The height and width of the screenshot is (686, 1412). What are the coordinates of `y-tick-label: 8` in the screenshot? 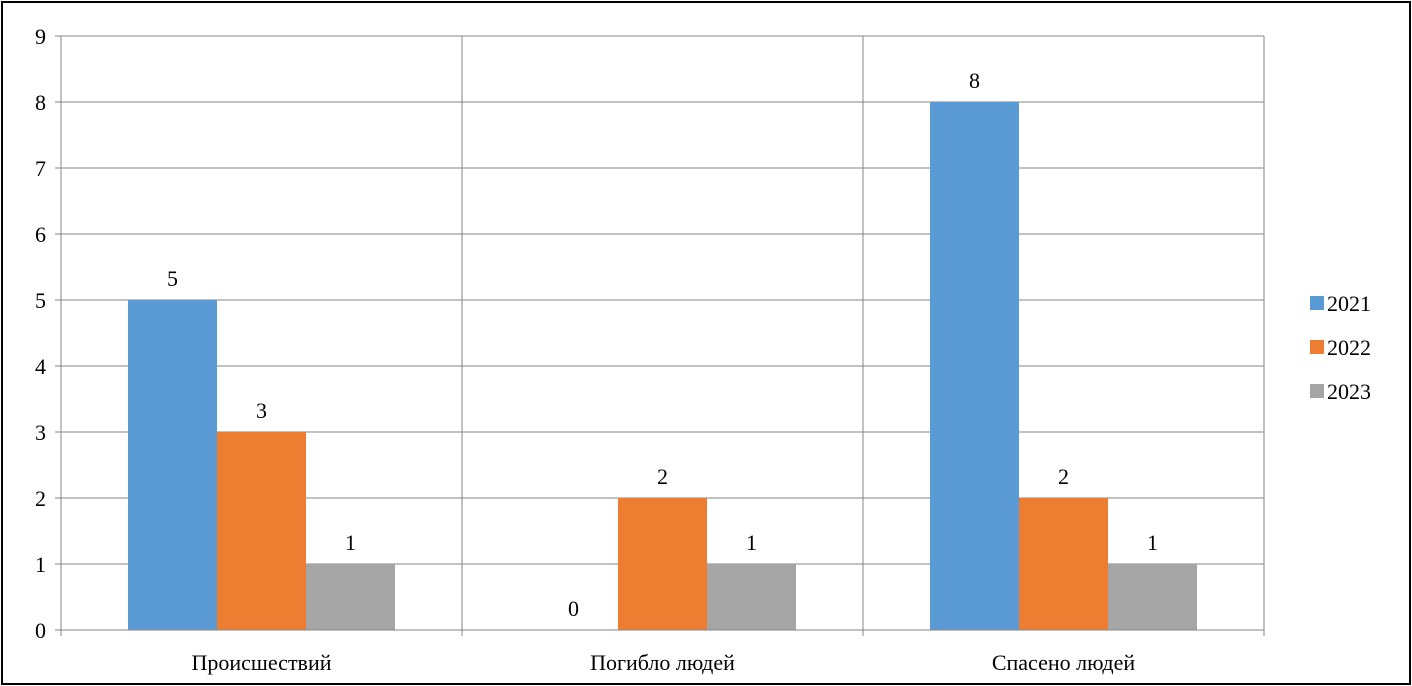 It's located at (40, 102).